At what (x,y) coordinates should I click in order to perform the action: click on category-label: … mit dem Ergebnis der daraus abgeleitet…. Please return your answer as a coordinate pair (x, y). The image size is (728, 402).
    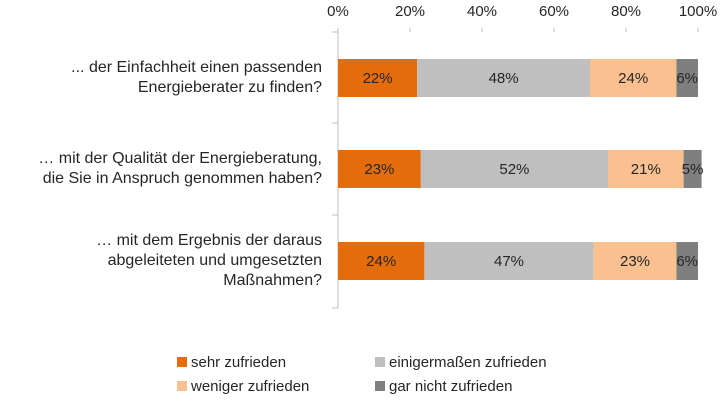
    Looking at the image, I should click on (209, 260).